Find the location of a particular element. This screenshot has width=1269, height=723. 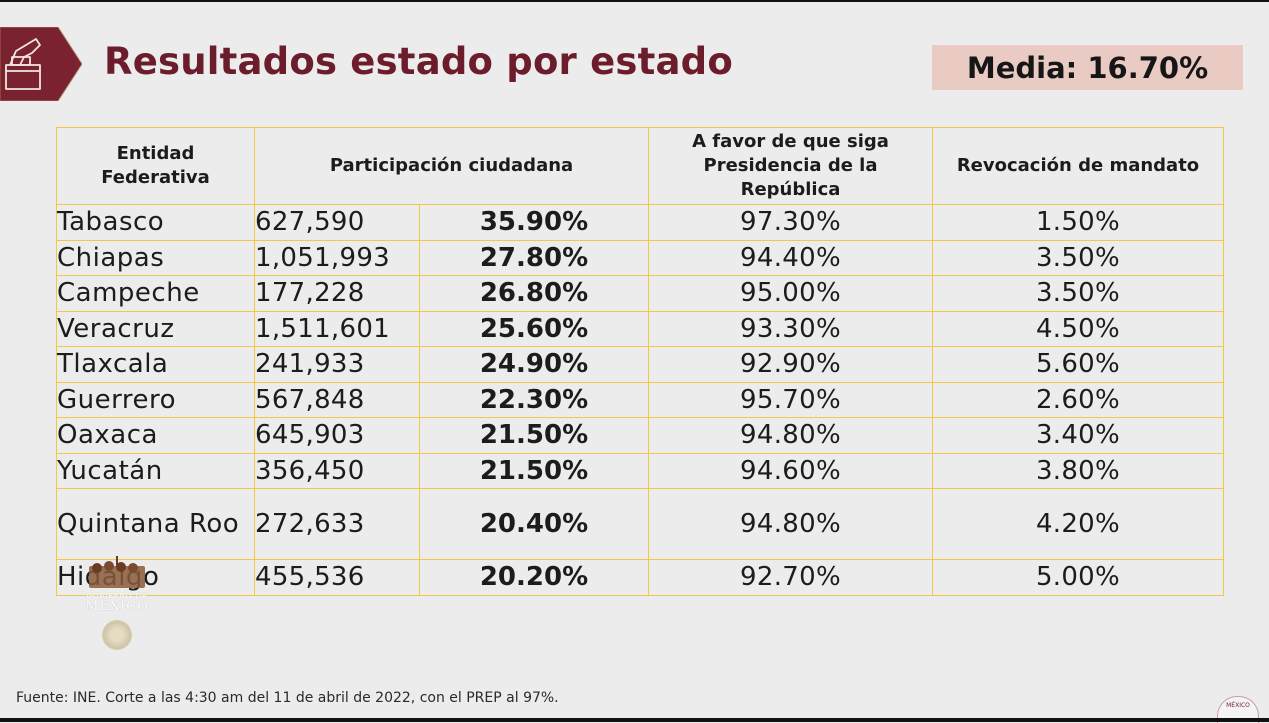

state-cell: Quintana Roo is located at coordinates (155, 524).